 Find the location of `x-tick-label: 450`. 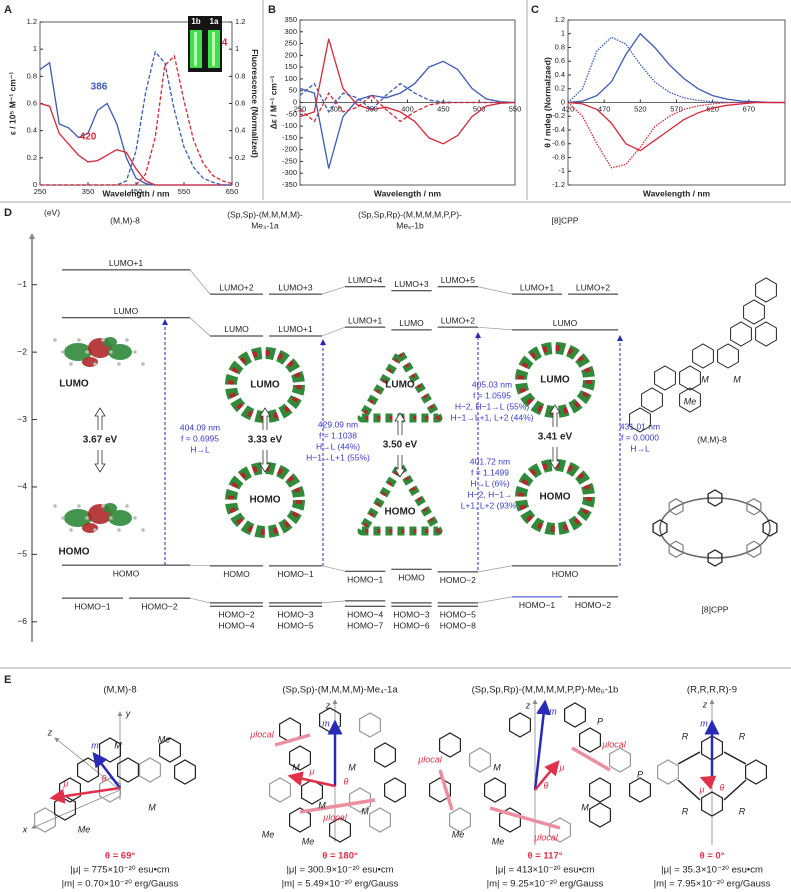

x-tick-label: 450 is located at coordinates (136, 191).